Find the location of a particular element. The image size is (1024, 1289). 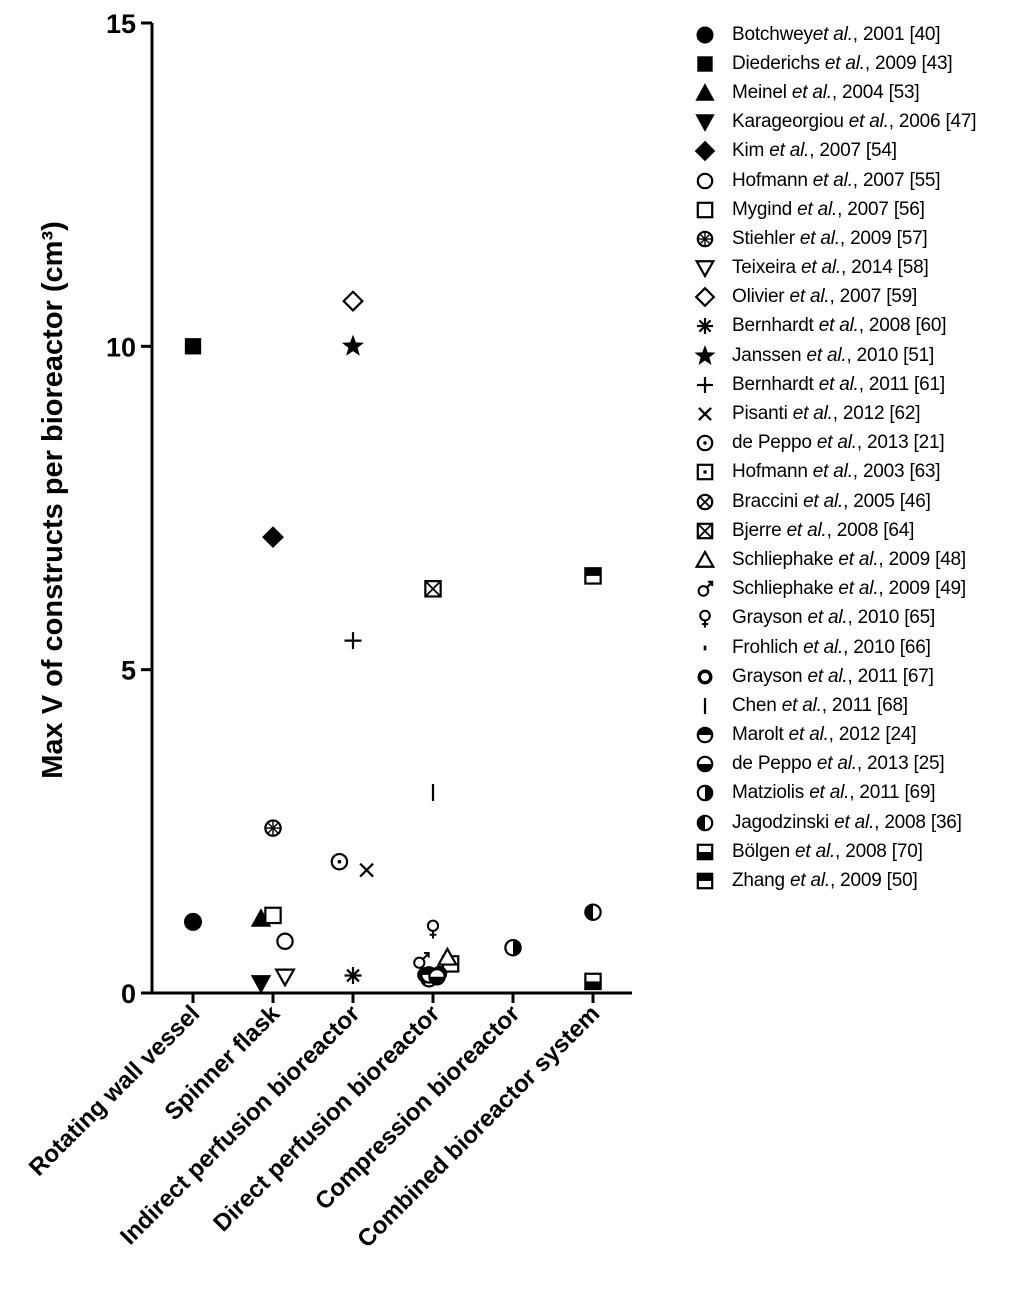

legend-entry: Schliephake et al., 2009 [48] is located at coordinates (855, 559).